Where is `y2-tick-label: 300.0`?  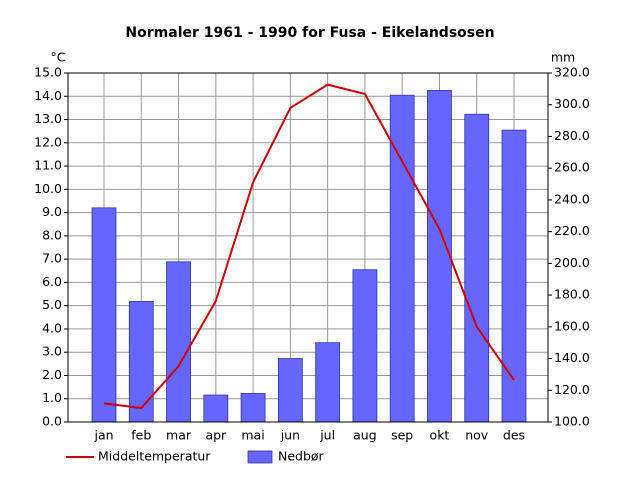
y2-tick-label: 300.0 is located at coordinates (572, 103).